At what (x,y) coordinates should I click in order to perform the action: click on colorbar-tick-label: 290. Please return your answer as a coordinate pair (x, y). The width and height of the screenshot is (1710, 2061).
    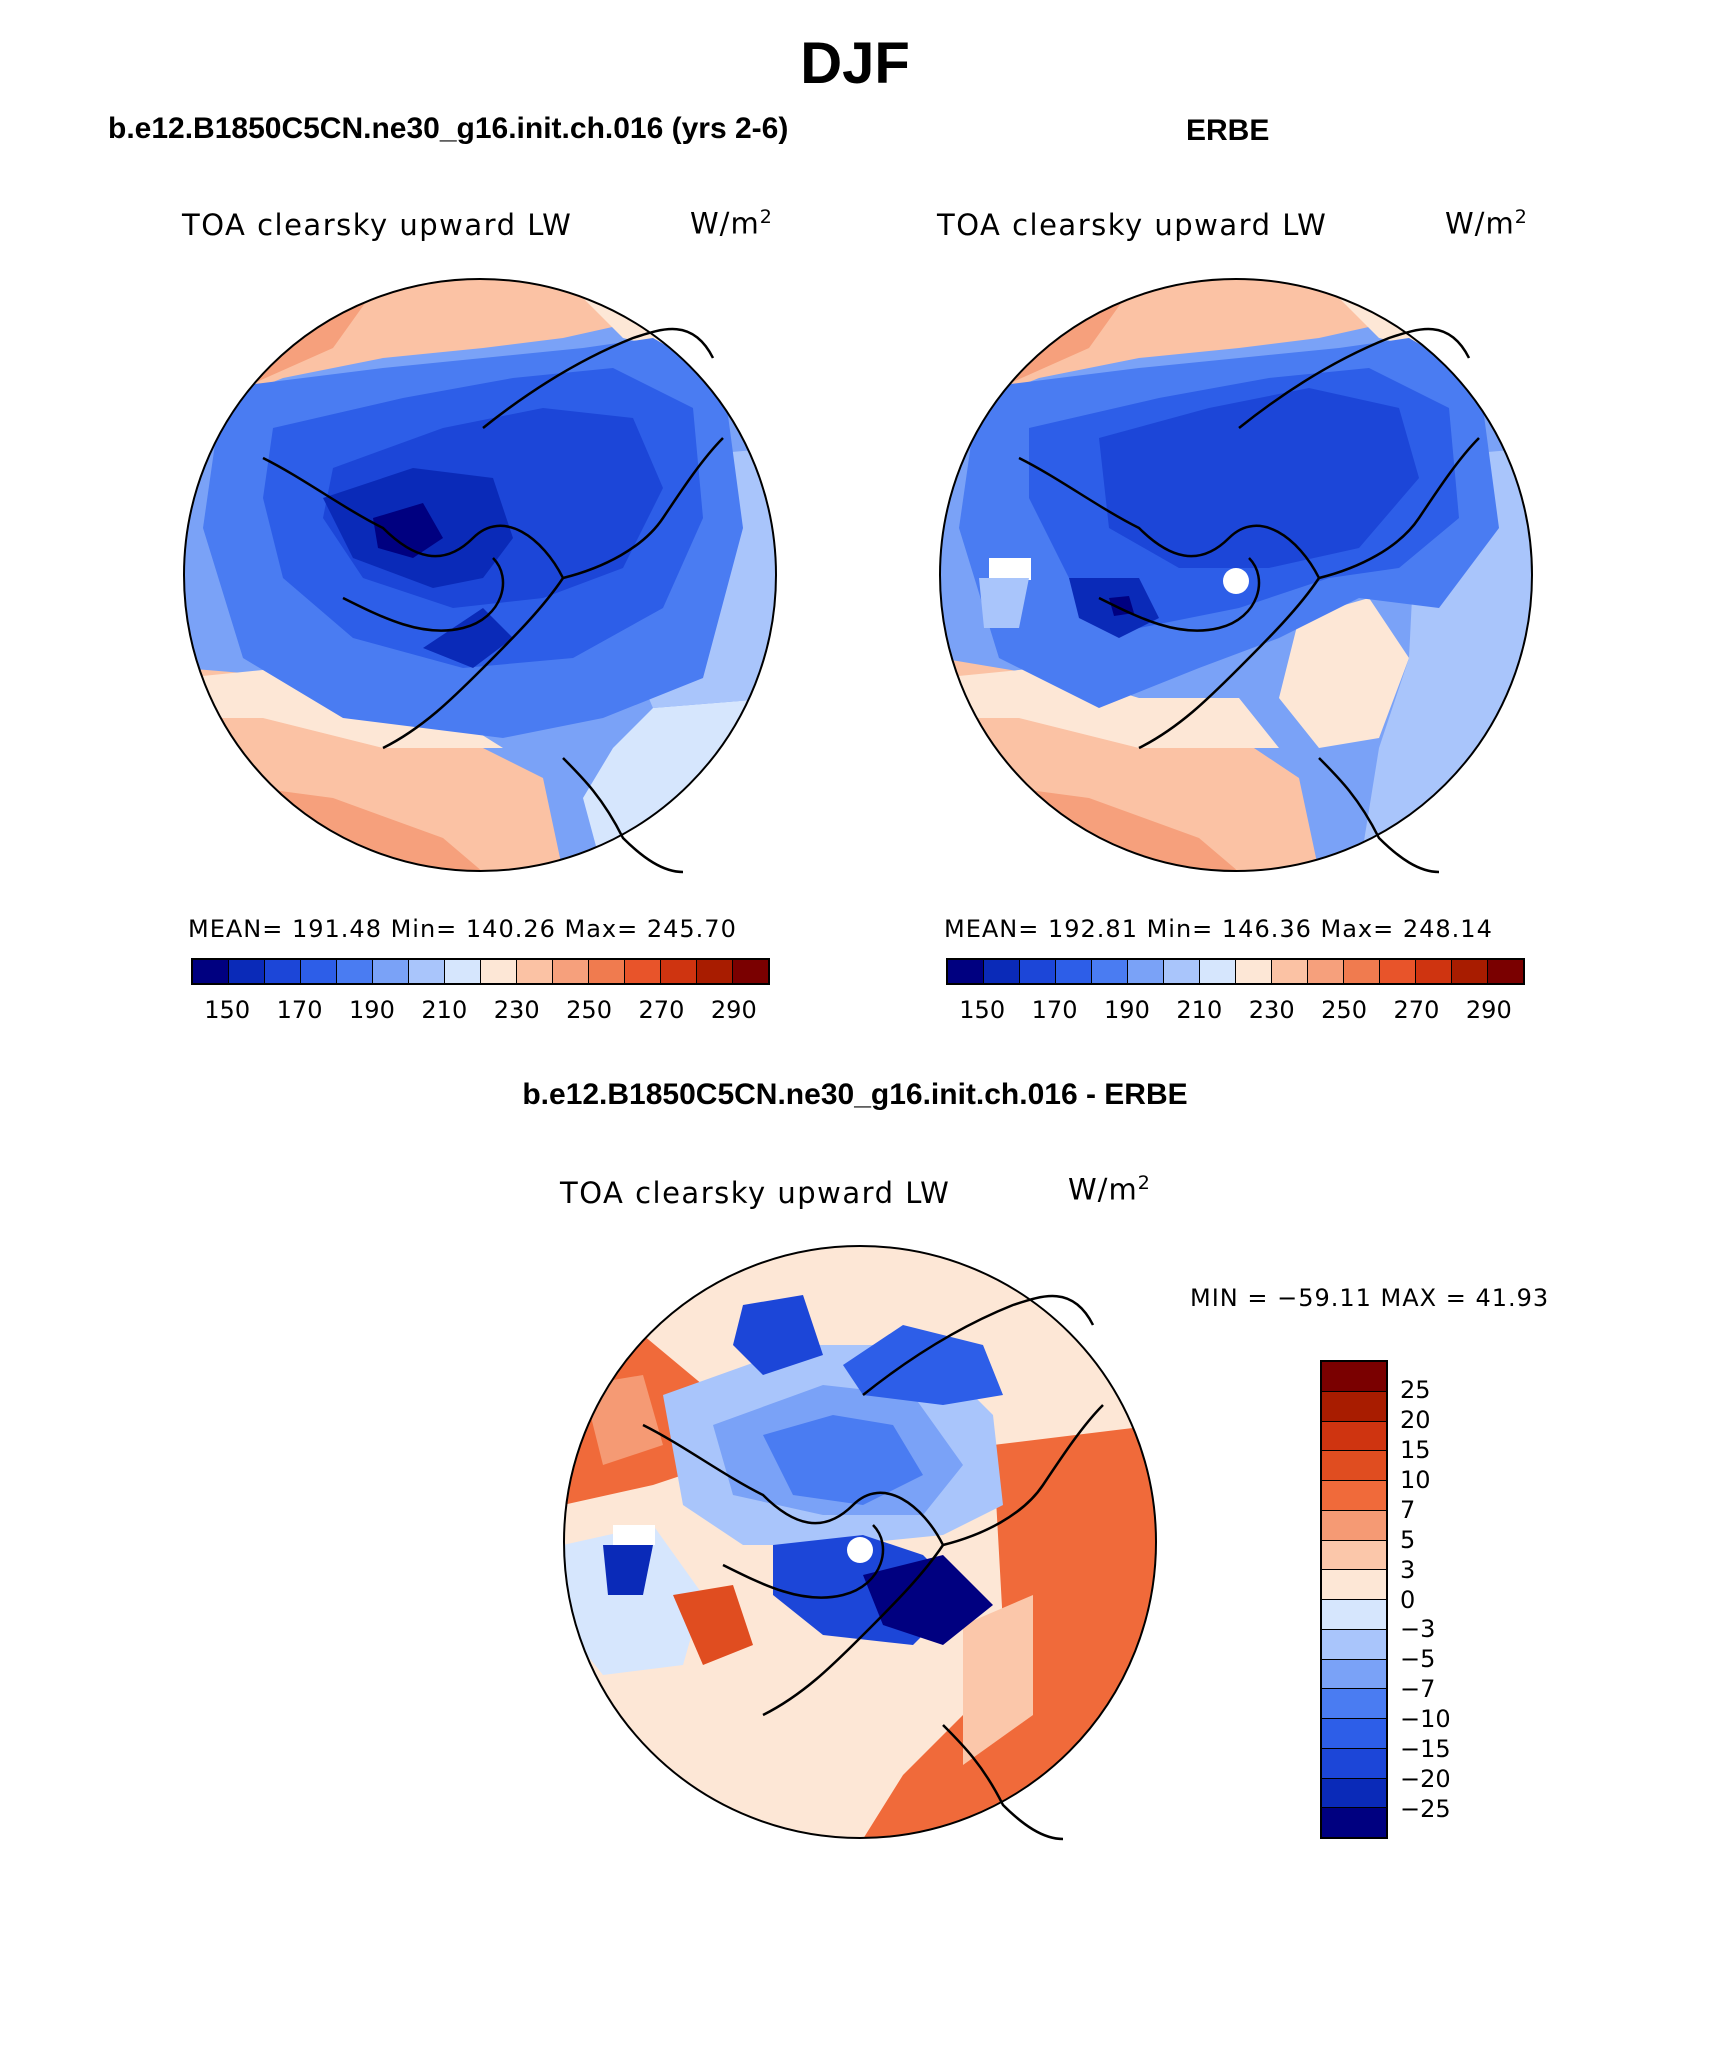
    Looking at the image, I should click on (1488, 1010).